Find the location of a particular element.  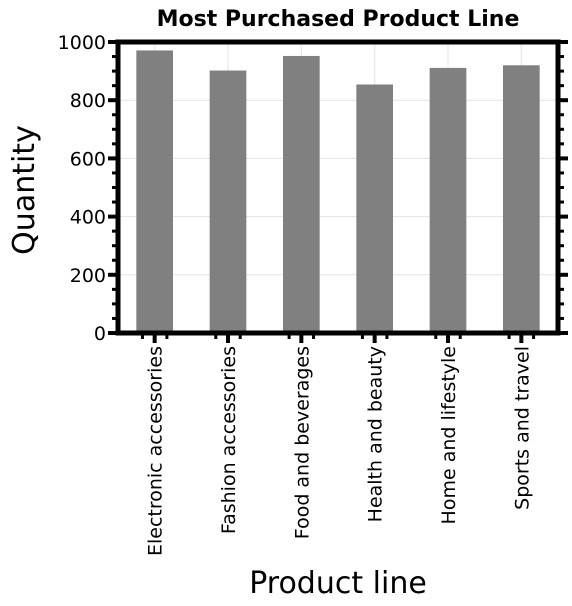

x-tick-label: Food and beverages is located at coordinates (302, 442).